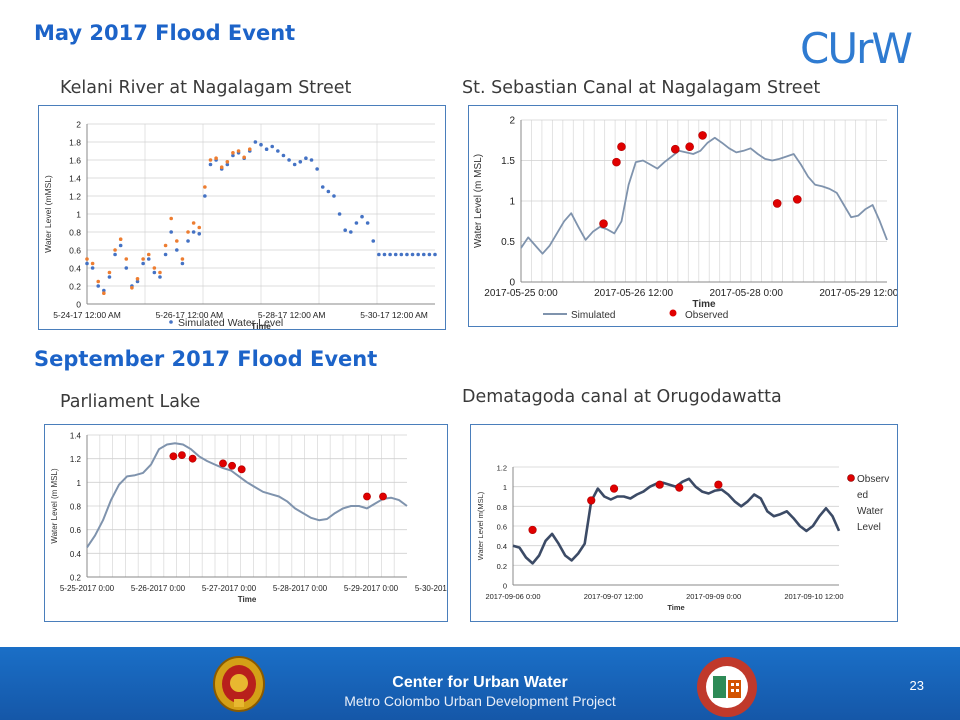 The image size is (960, 720). I want to click on sebastian-x-tick-label: 2017-05-28 0:00, so click(747, 293).